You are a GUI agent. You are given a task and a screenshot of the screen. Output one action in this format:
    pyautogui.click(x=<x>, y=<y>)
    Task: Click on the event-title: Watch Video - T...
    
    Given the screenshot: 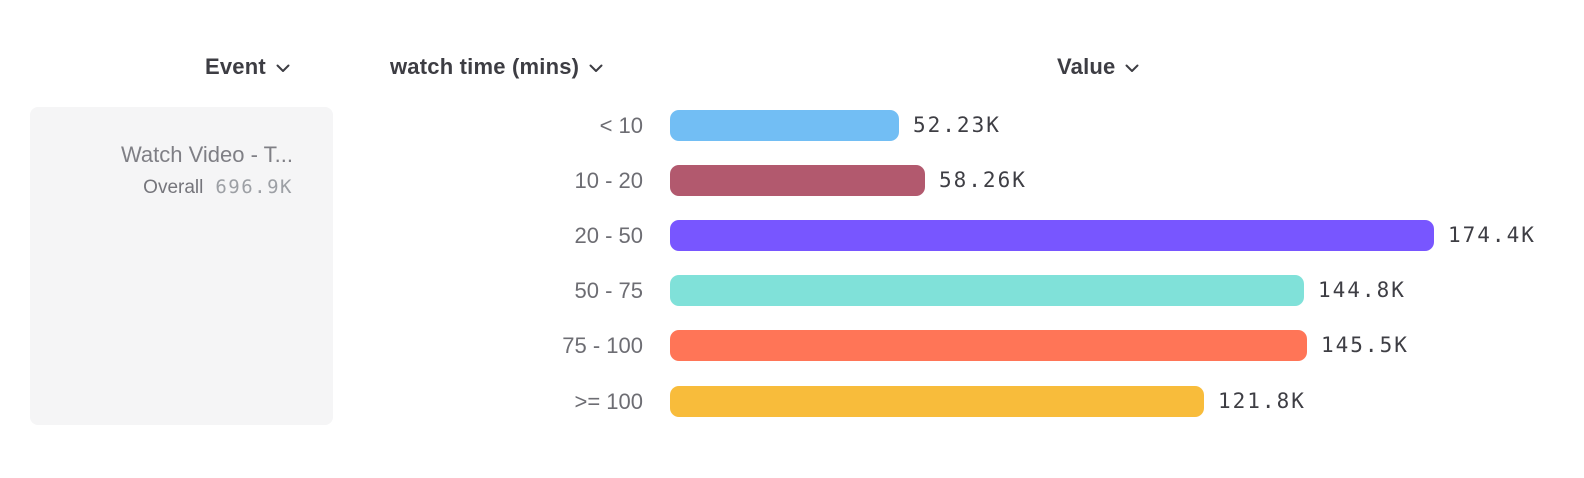 What is the action you would take?
    pyautogui.click(x=206, y=154)
    